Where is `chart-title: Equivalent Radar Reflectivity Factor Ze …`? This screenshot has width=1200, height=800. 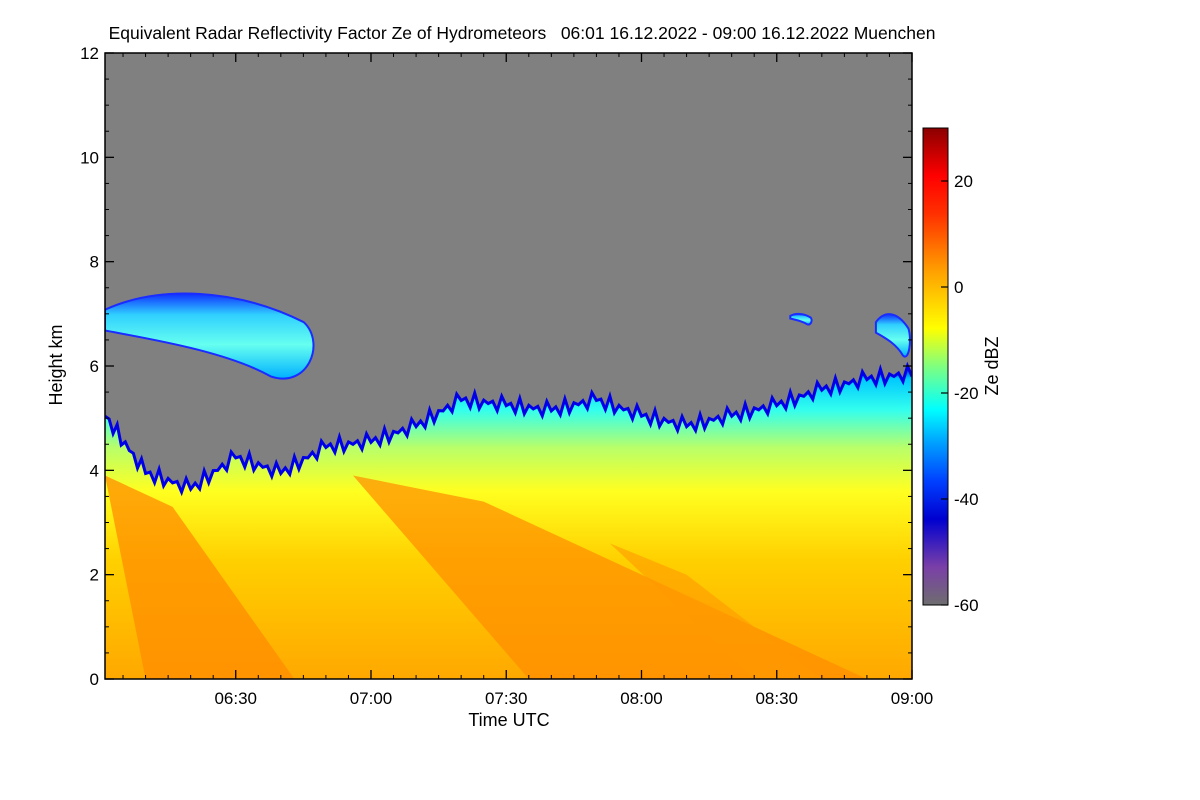 chart-title: Equivalent Radar Reflectivity Factor Ze … is located at coordinates (522, 33).